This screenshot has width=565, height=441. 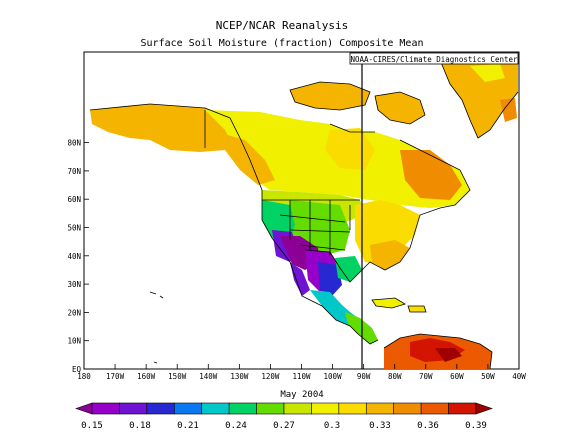 What do you see at coordinates (74, 312) in the screenshot?
I see `lat-label: 20N` at bounding box center [74, 312].